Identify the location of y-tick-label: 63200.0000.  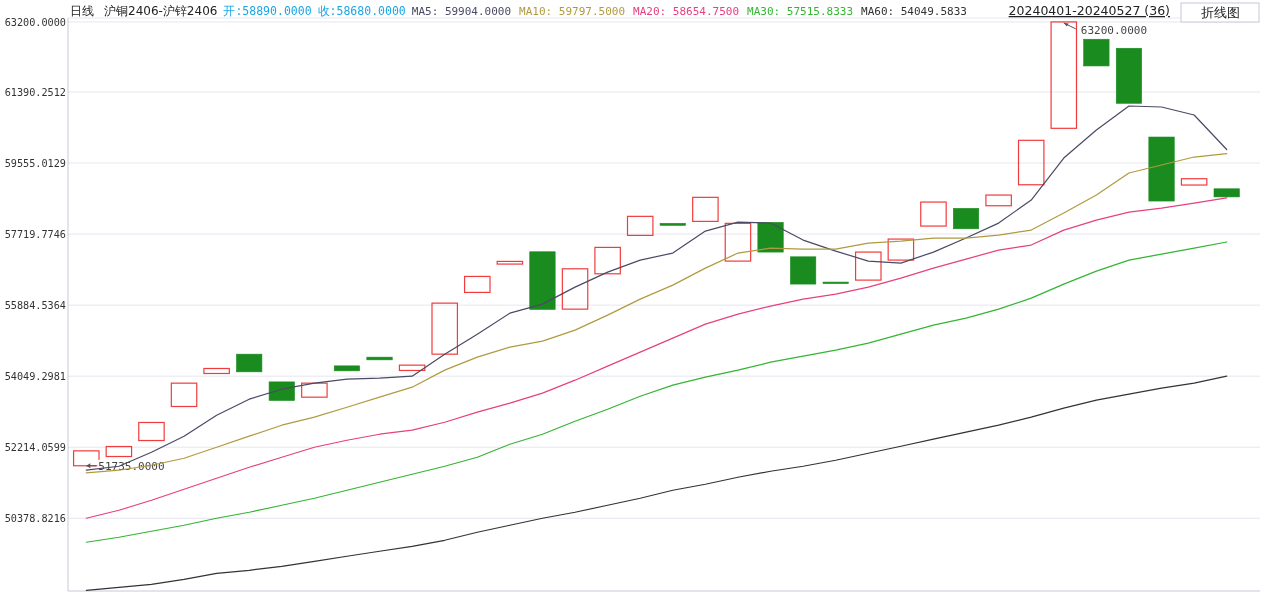
(35, 22).